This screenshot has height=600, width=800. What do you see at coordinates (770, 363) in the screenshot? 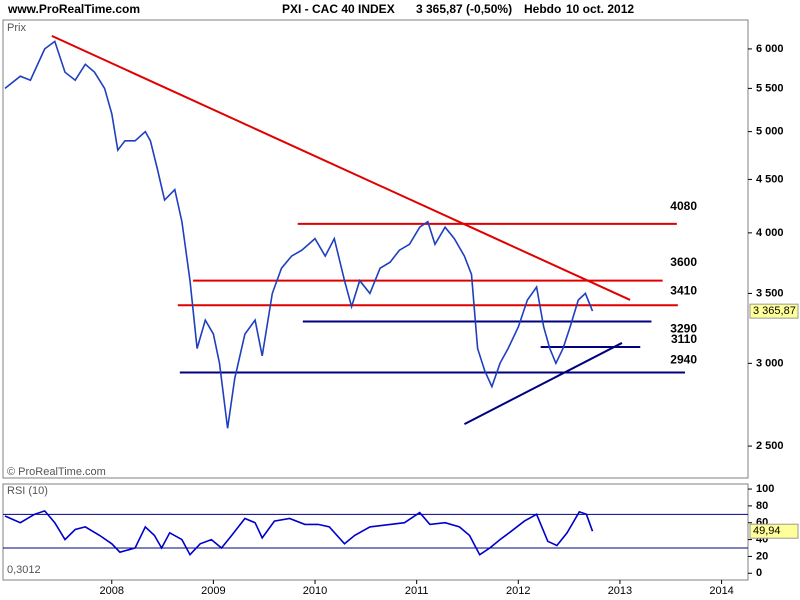
I see `y-tick-label: 3 000` at bounding box center [770, 363].